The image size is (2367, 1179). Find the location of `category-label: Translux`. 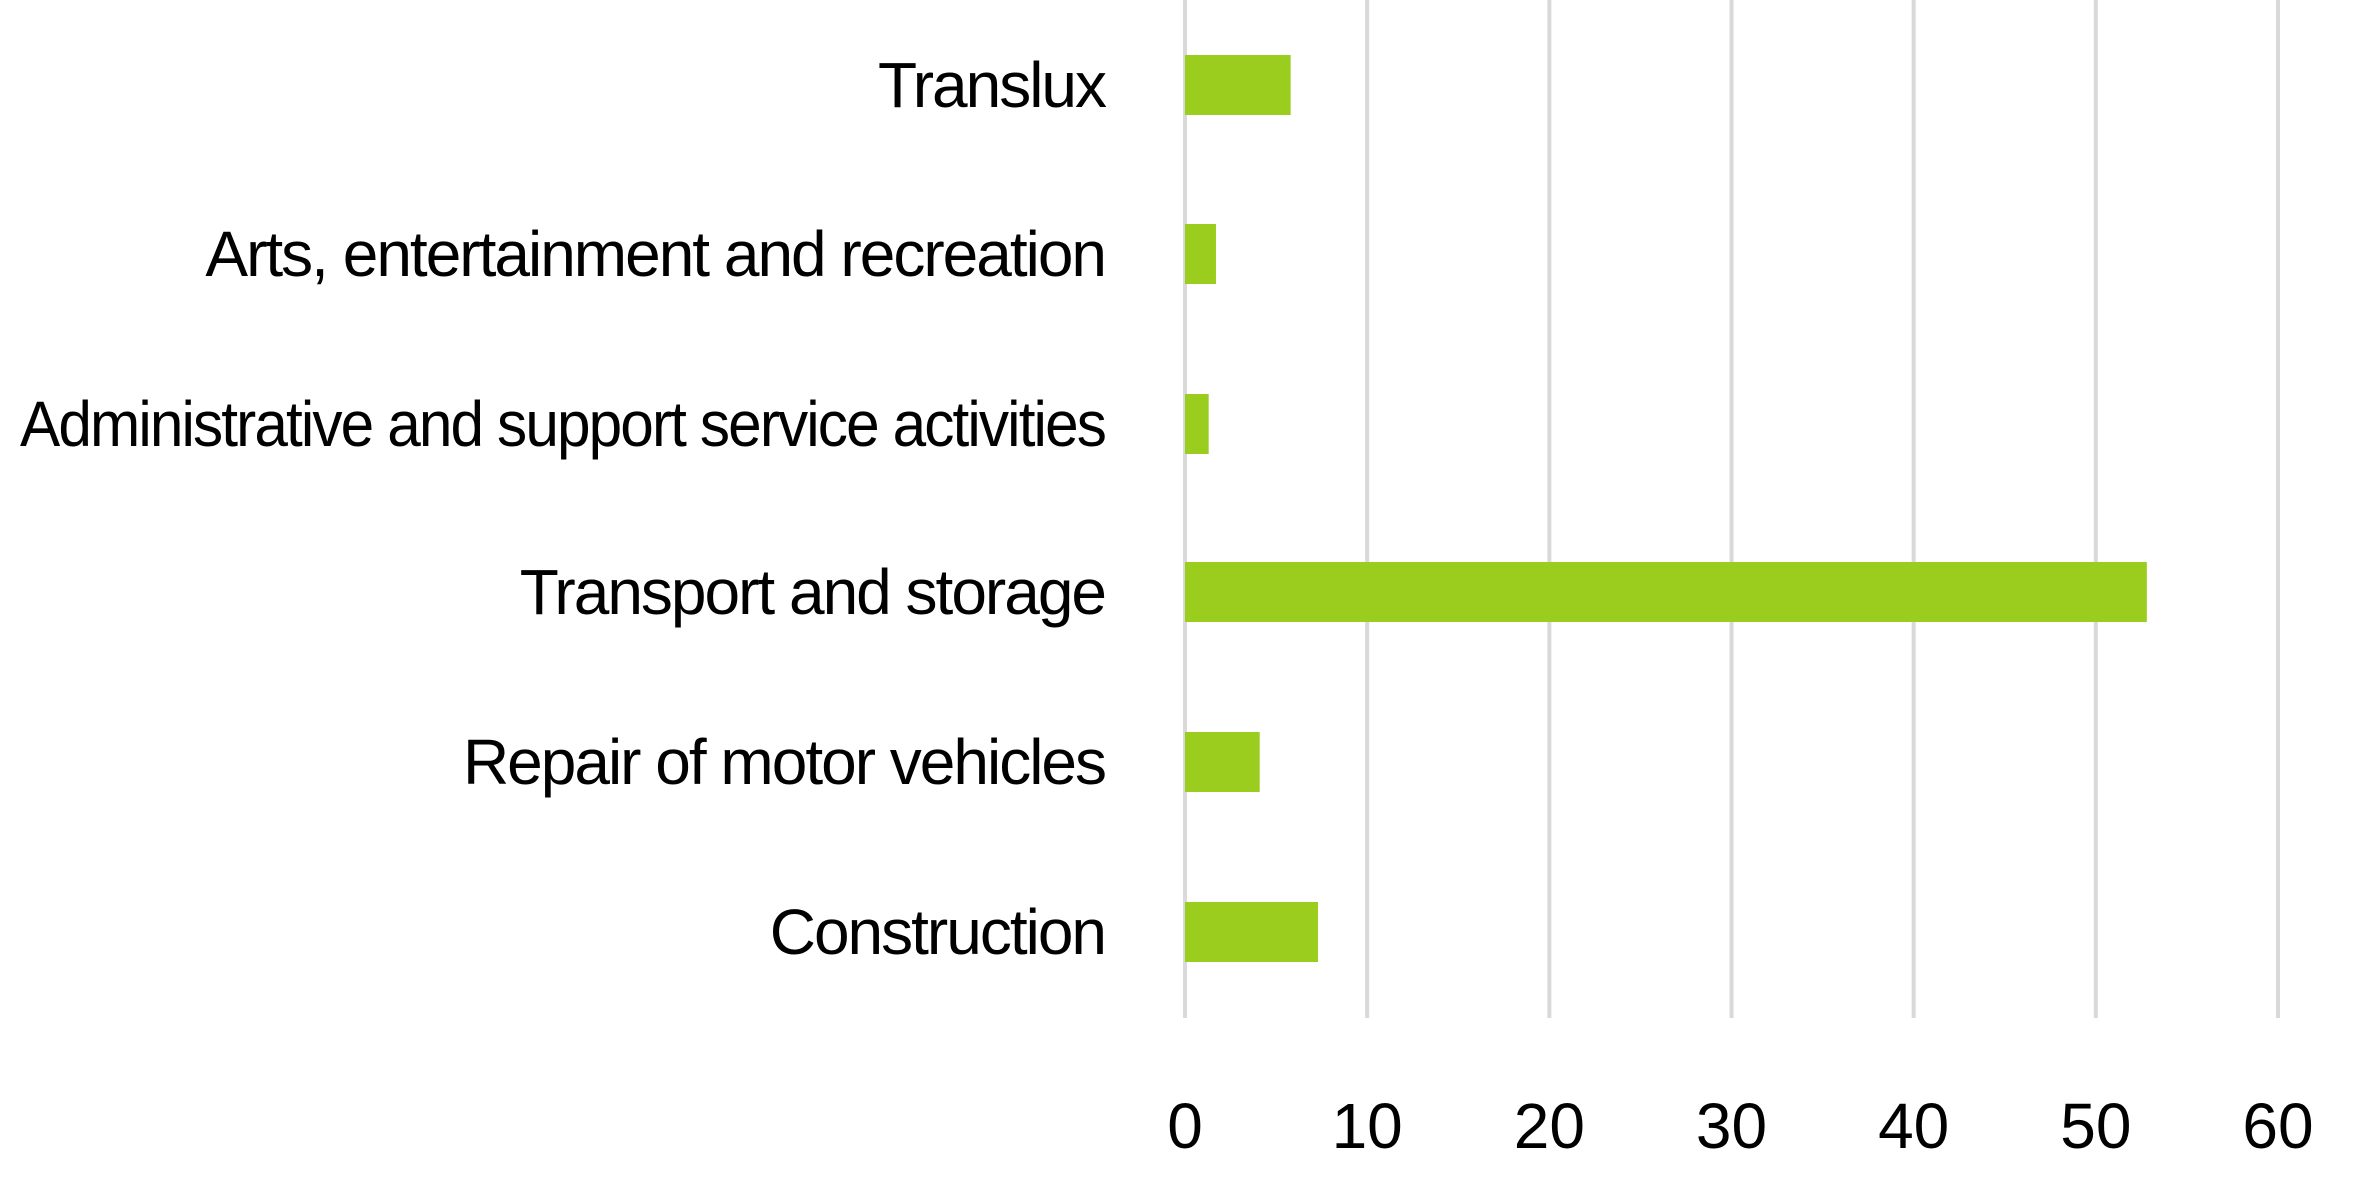

category-label: Translux is located at coordinates (992, 85).